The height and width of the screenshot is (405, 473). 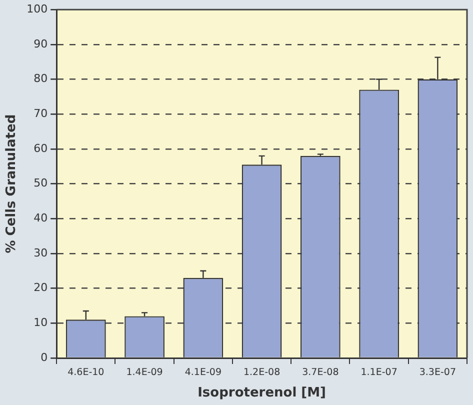 What do you see at coordinates (320, 372) in the screenshot?
I see `x-tick-label: 3.7E-08` at bounding box center [320, 372].